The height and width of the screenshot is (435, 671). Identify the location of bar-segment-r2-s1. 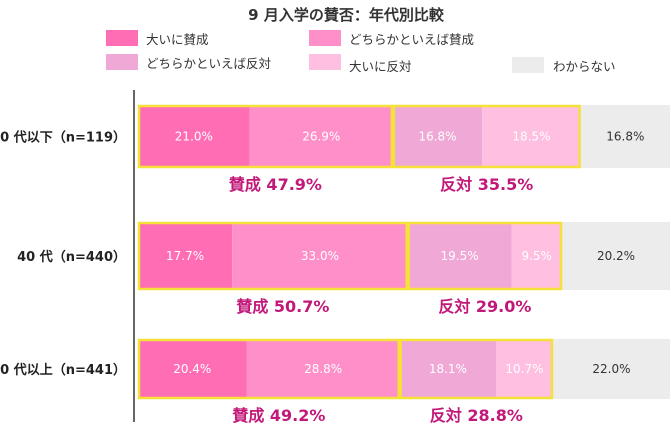
(185, 256).